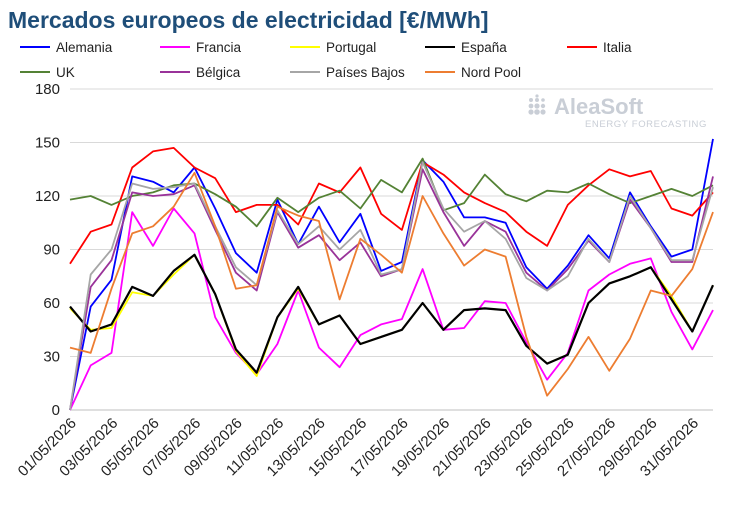  I want to click on y-axis-ticks: 0 30 60 90 120 150 180, so click(47, 250).